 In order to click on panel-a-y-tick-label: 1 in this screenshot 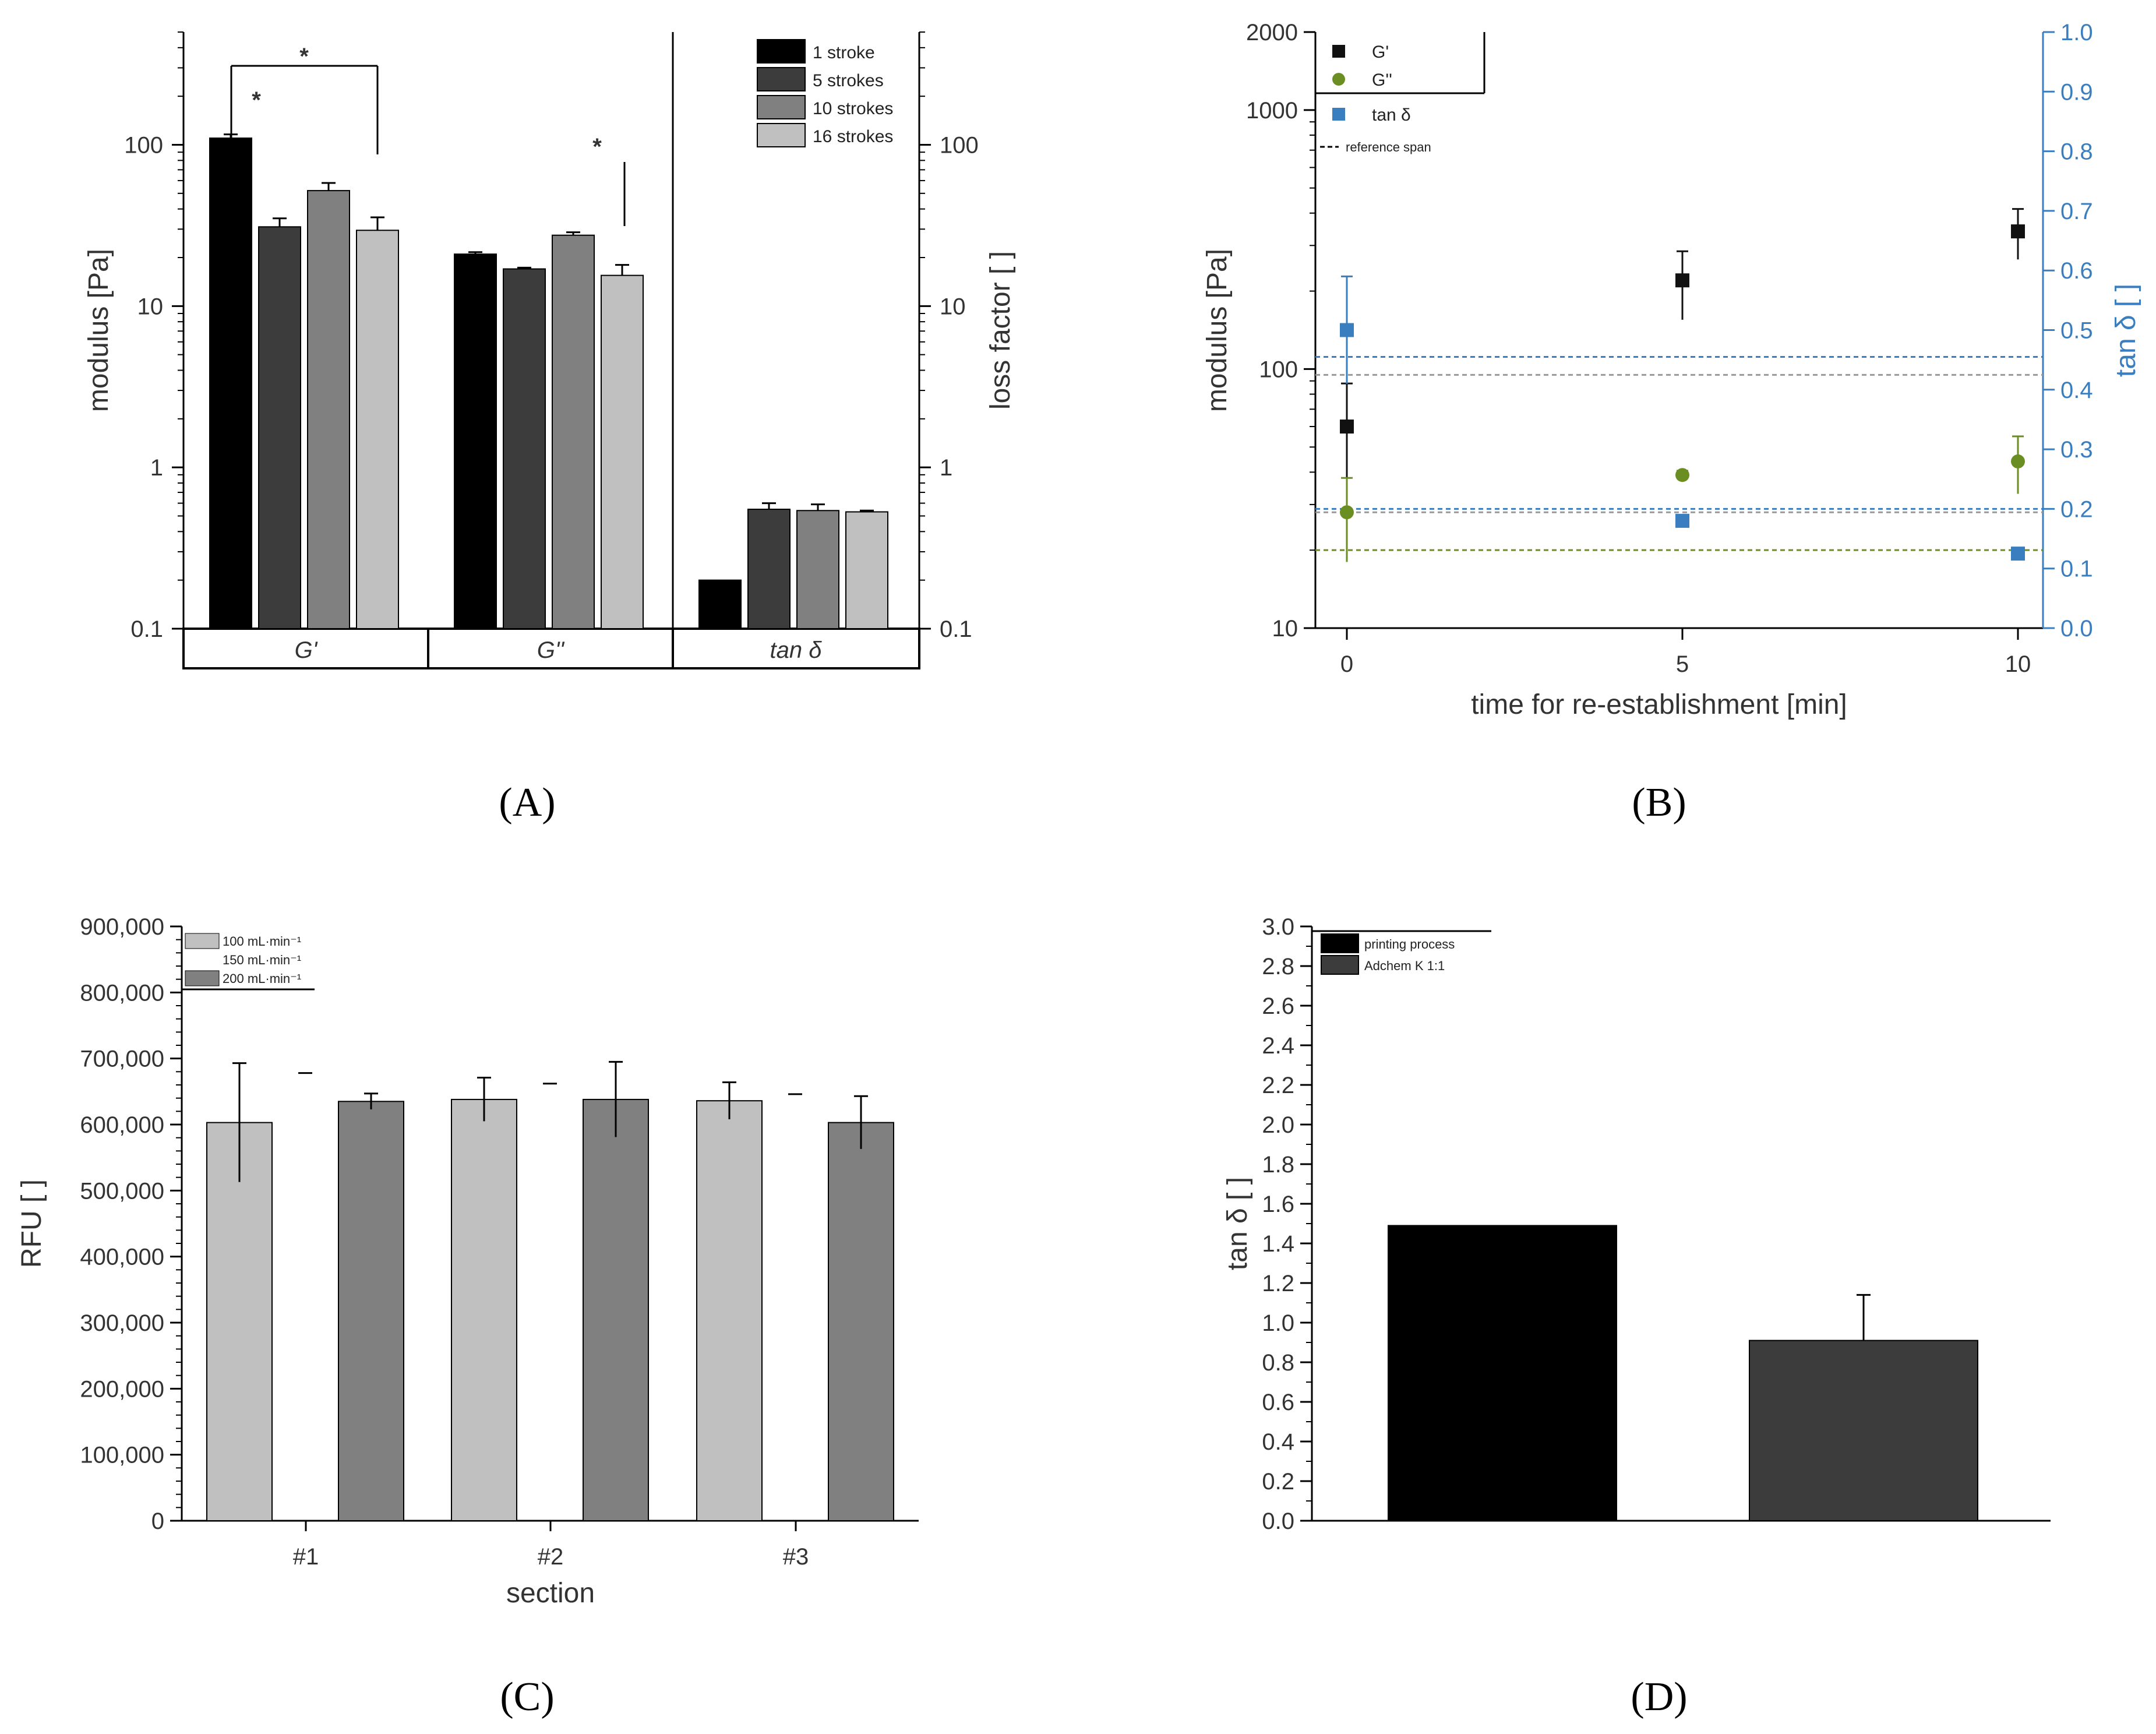, I will do `click(157, 468)`.